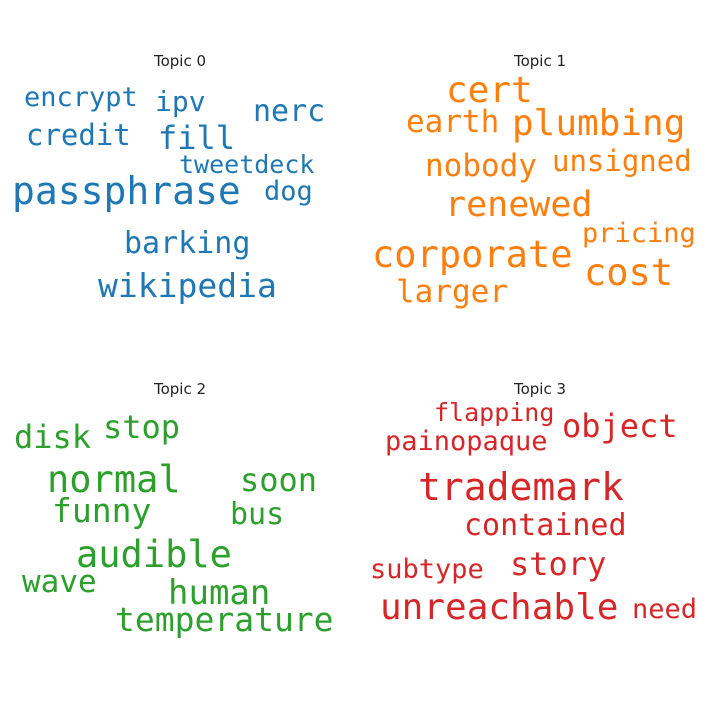  What do you see at coordinates (629, 273) in the screenshot?
I see `topic-1-word-cost: cost` at bounding box center [629, 273].